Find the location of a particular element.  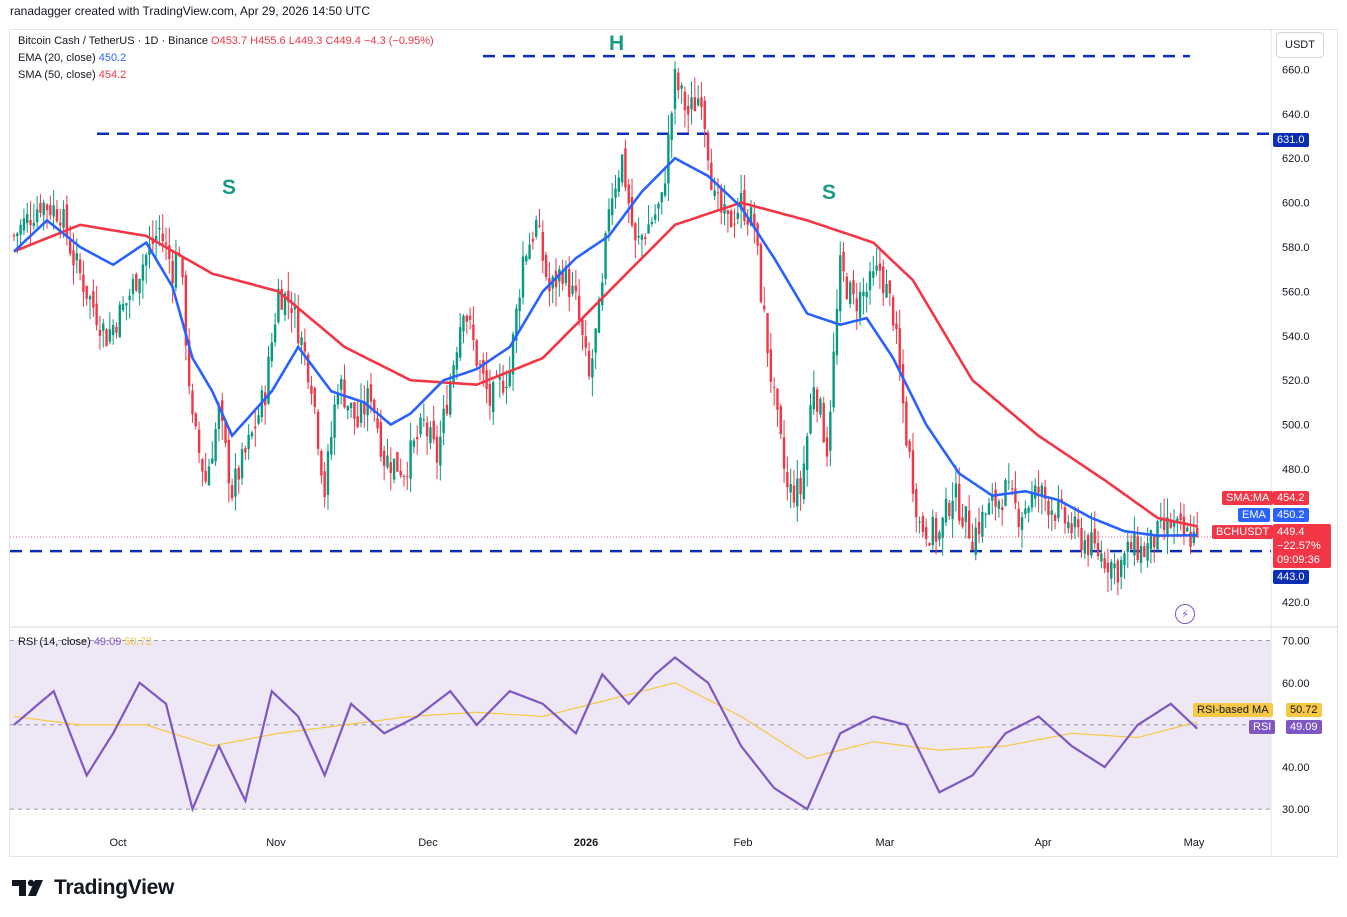

last-price: 449.4 is located at coordinates (1291, 532).